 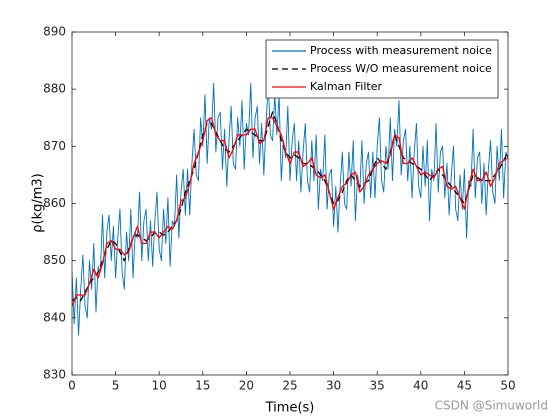 What do you see at coordinates (333, 386) in the screenshot?
I see `x-tick-label: 30` at bounding box center [333, 386].